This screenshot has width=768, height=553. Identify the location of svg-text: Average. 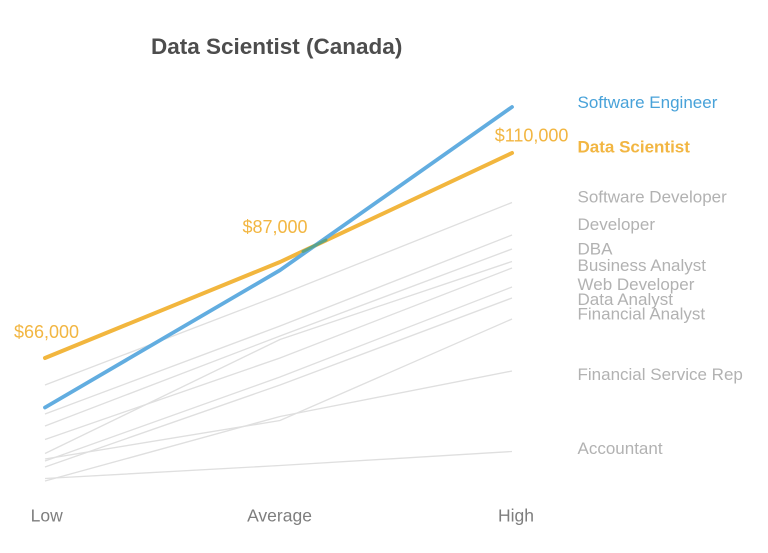
(279, 516).